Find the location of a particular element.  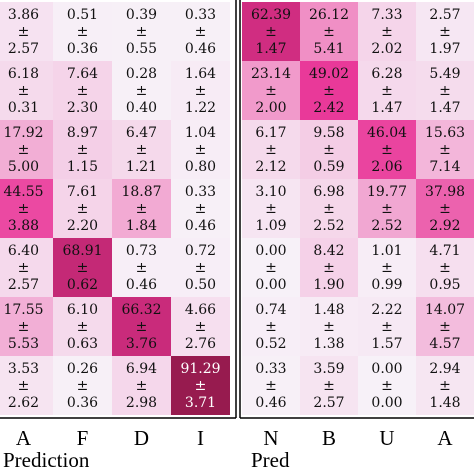

cell-error: 1.90 is located at coordinates (328, 285).